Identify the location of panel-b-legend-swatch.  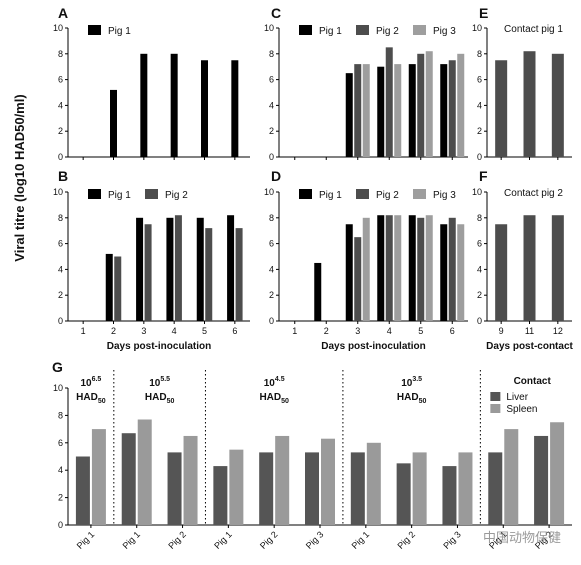
(151, 194).